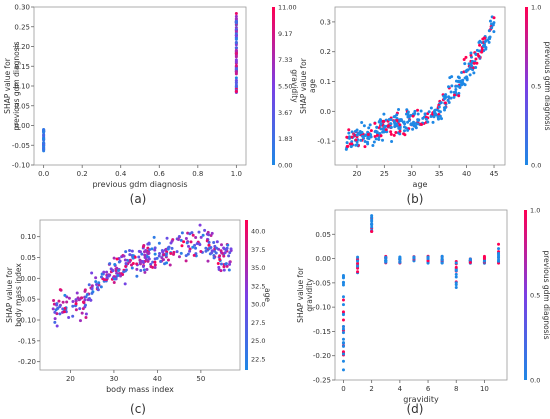 Image resolution: width=550 pixels, height=419 pixels. I want to click on x-axis-label: body mass index, so click(140, 389).